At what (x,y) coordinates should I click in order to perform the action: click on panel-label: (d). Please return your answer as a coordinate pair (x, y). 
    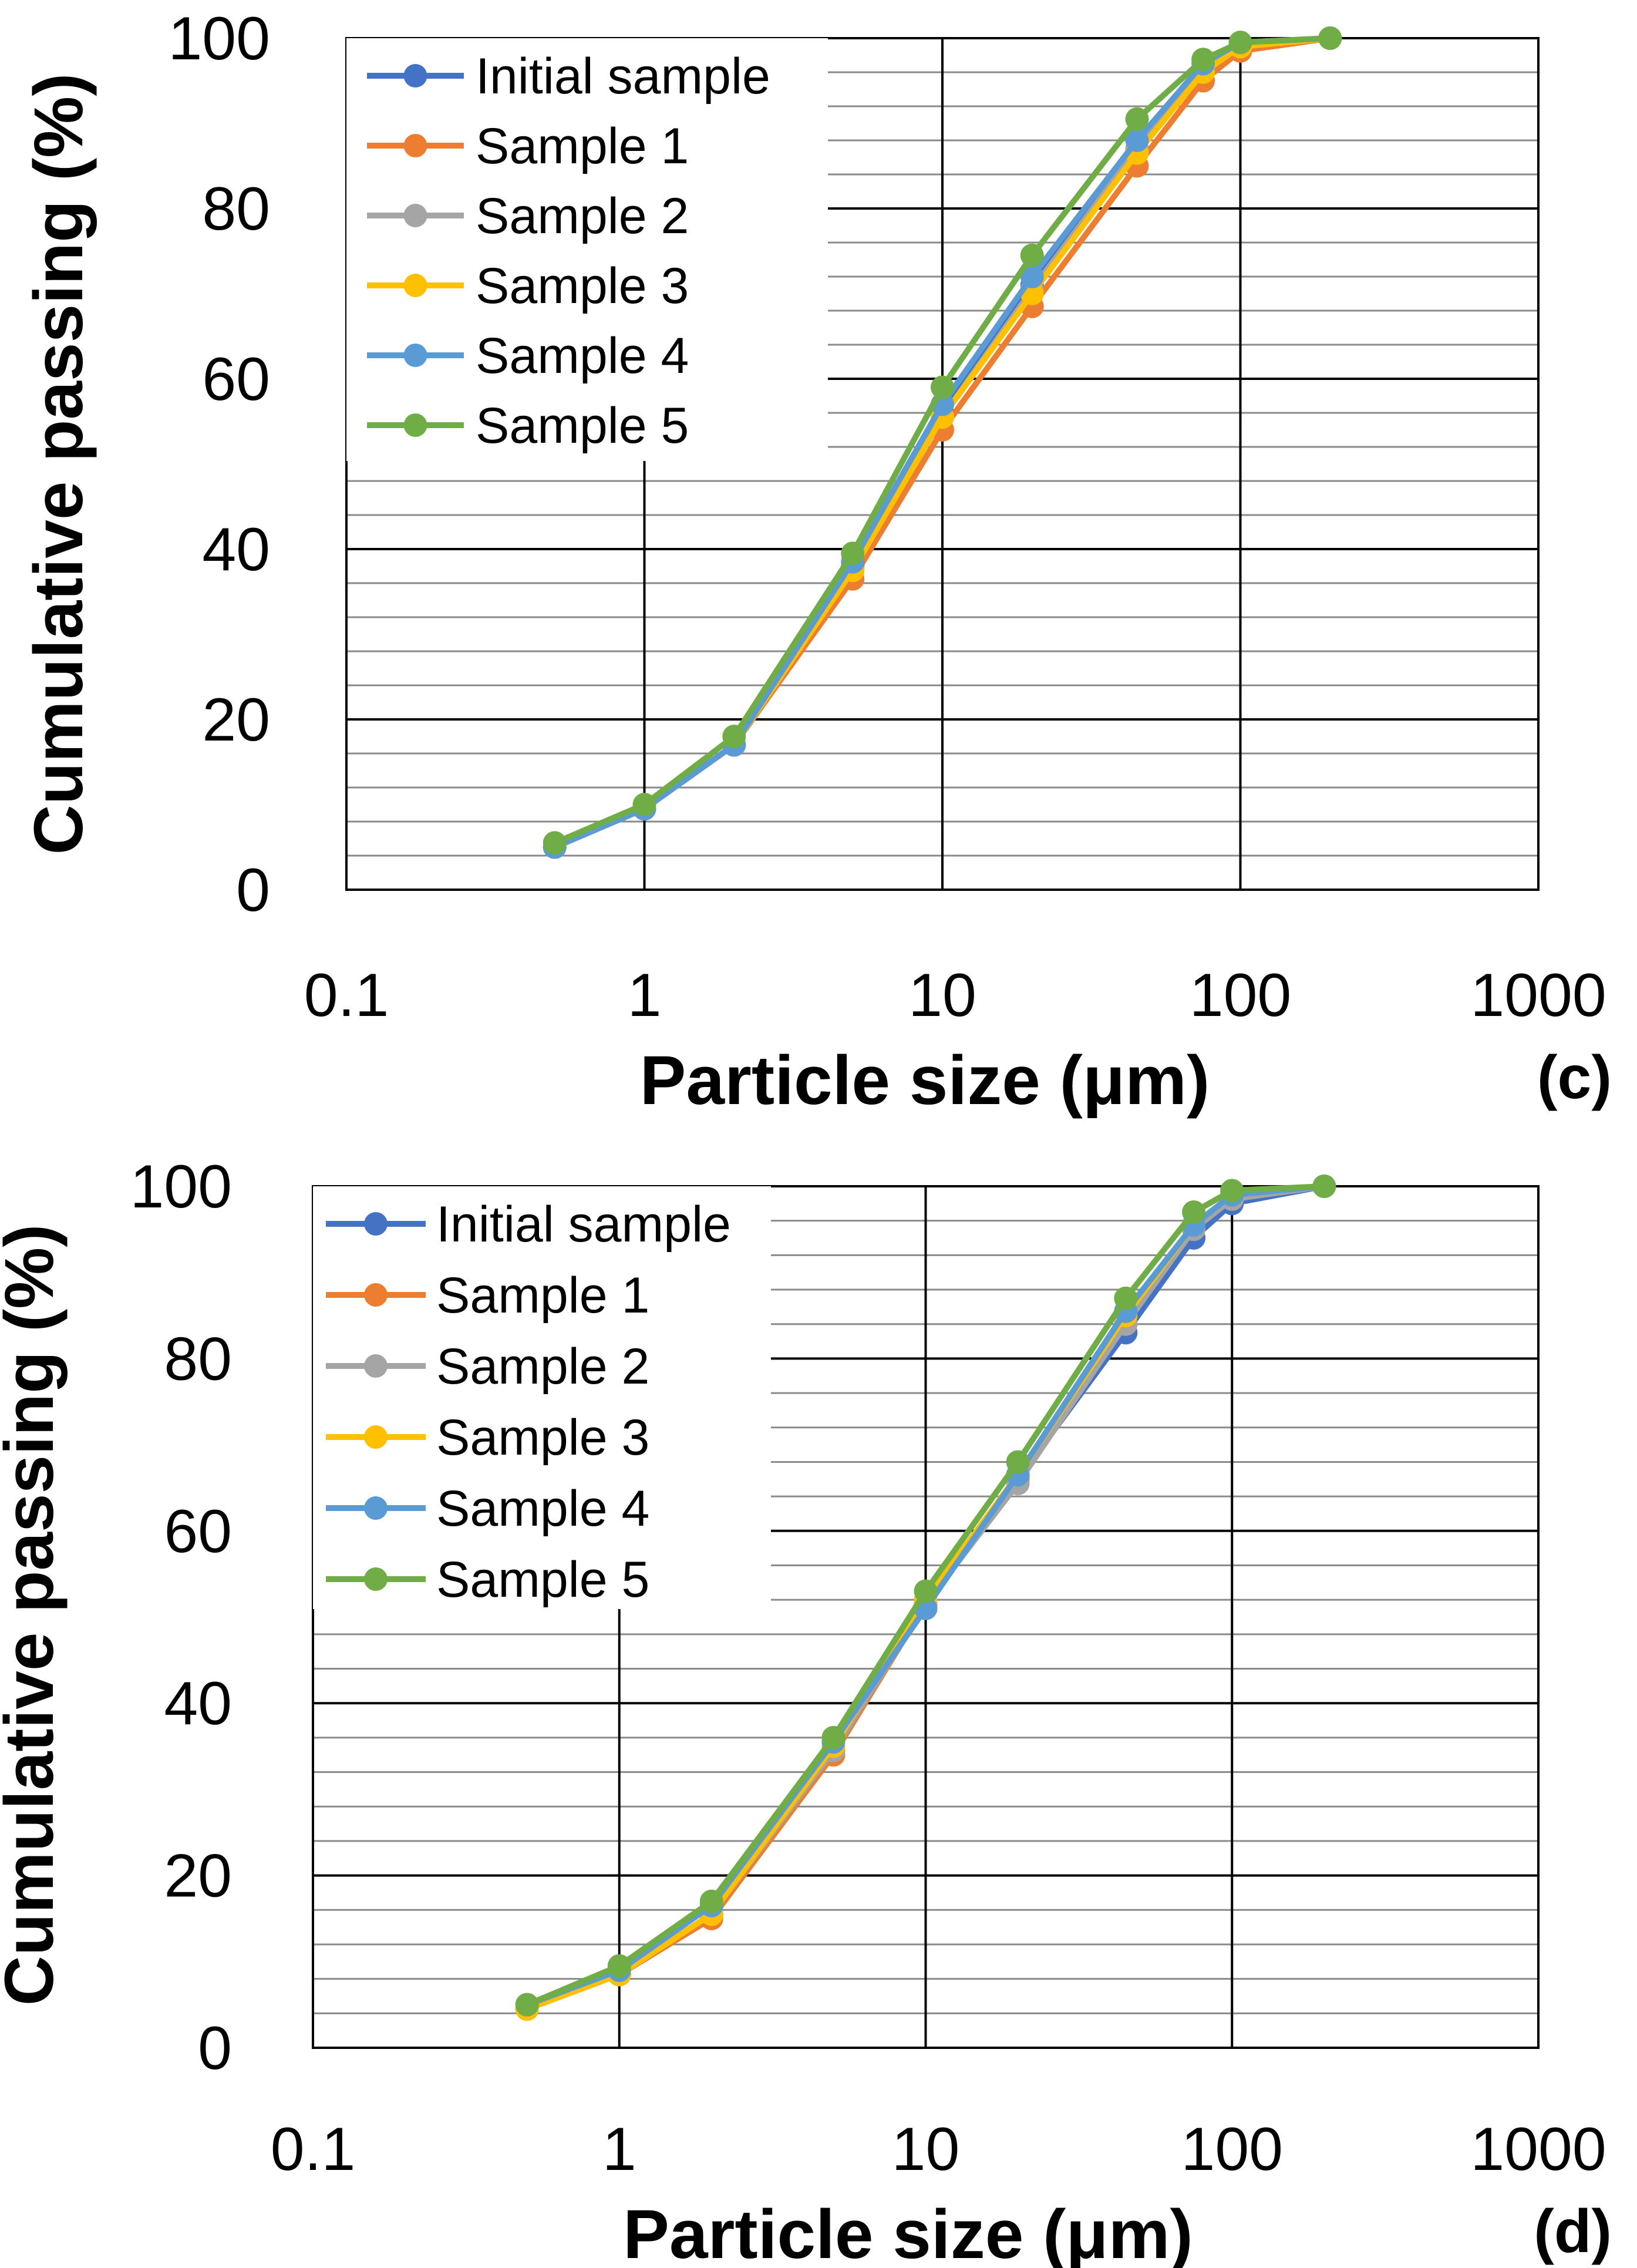
    Looking at the image, I should click on (1573, 2232).